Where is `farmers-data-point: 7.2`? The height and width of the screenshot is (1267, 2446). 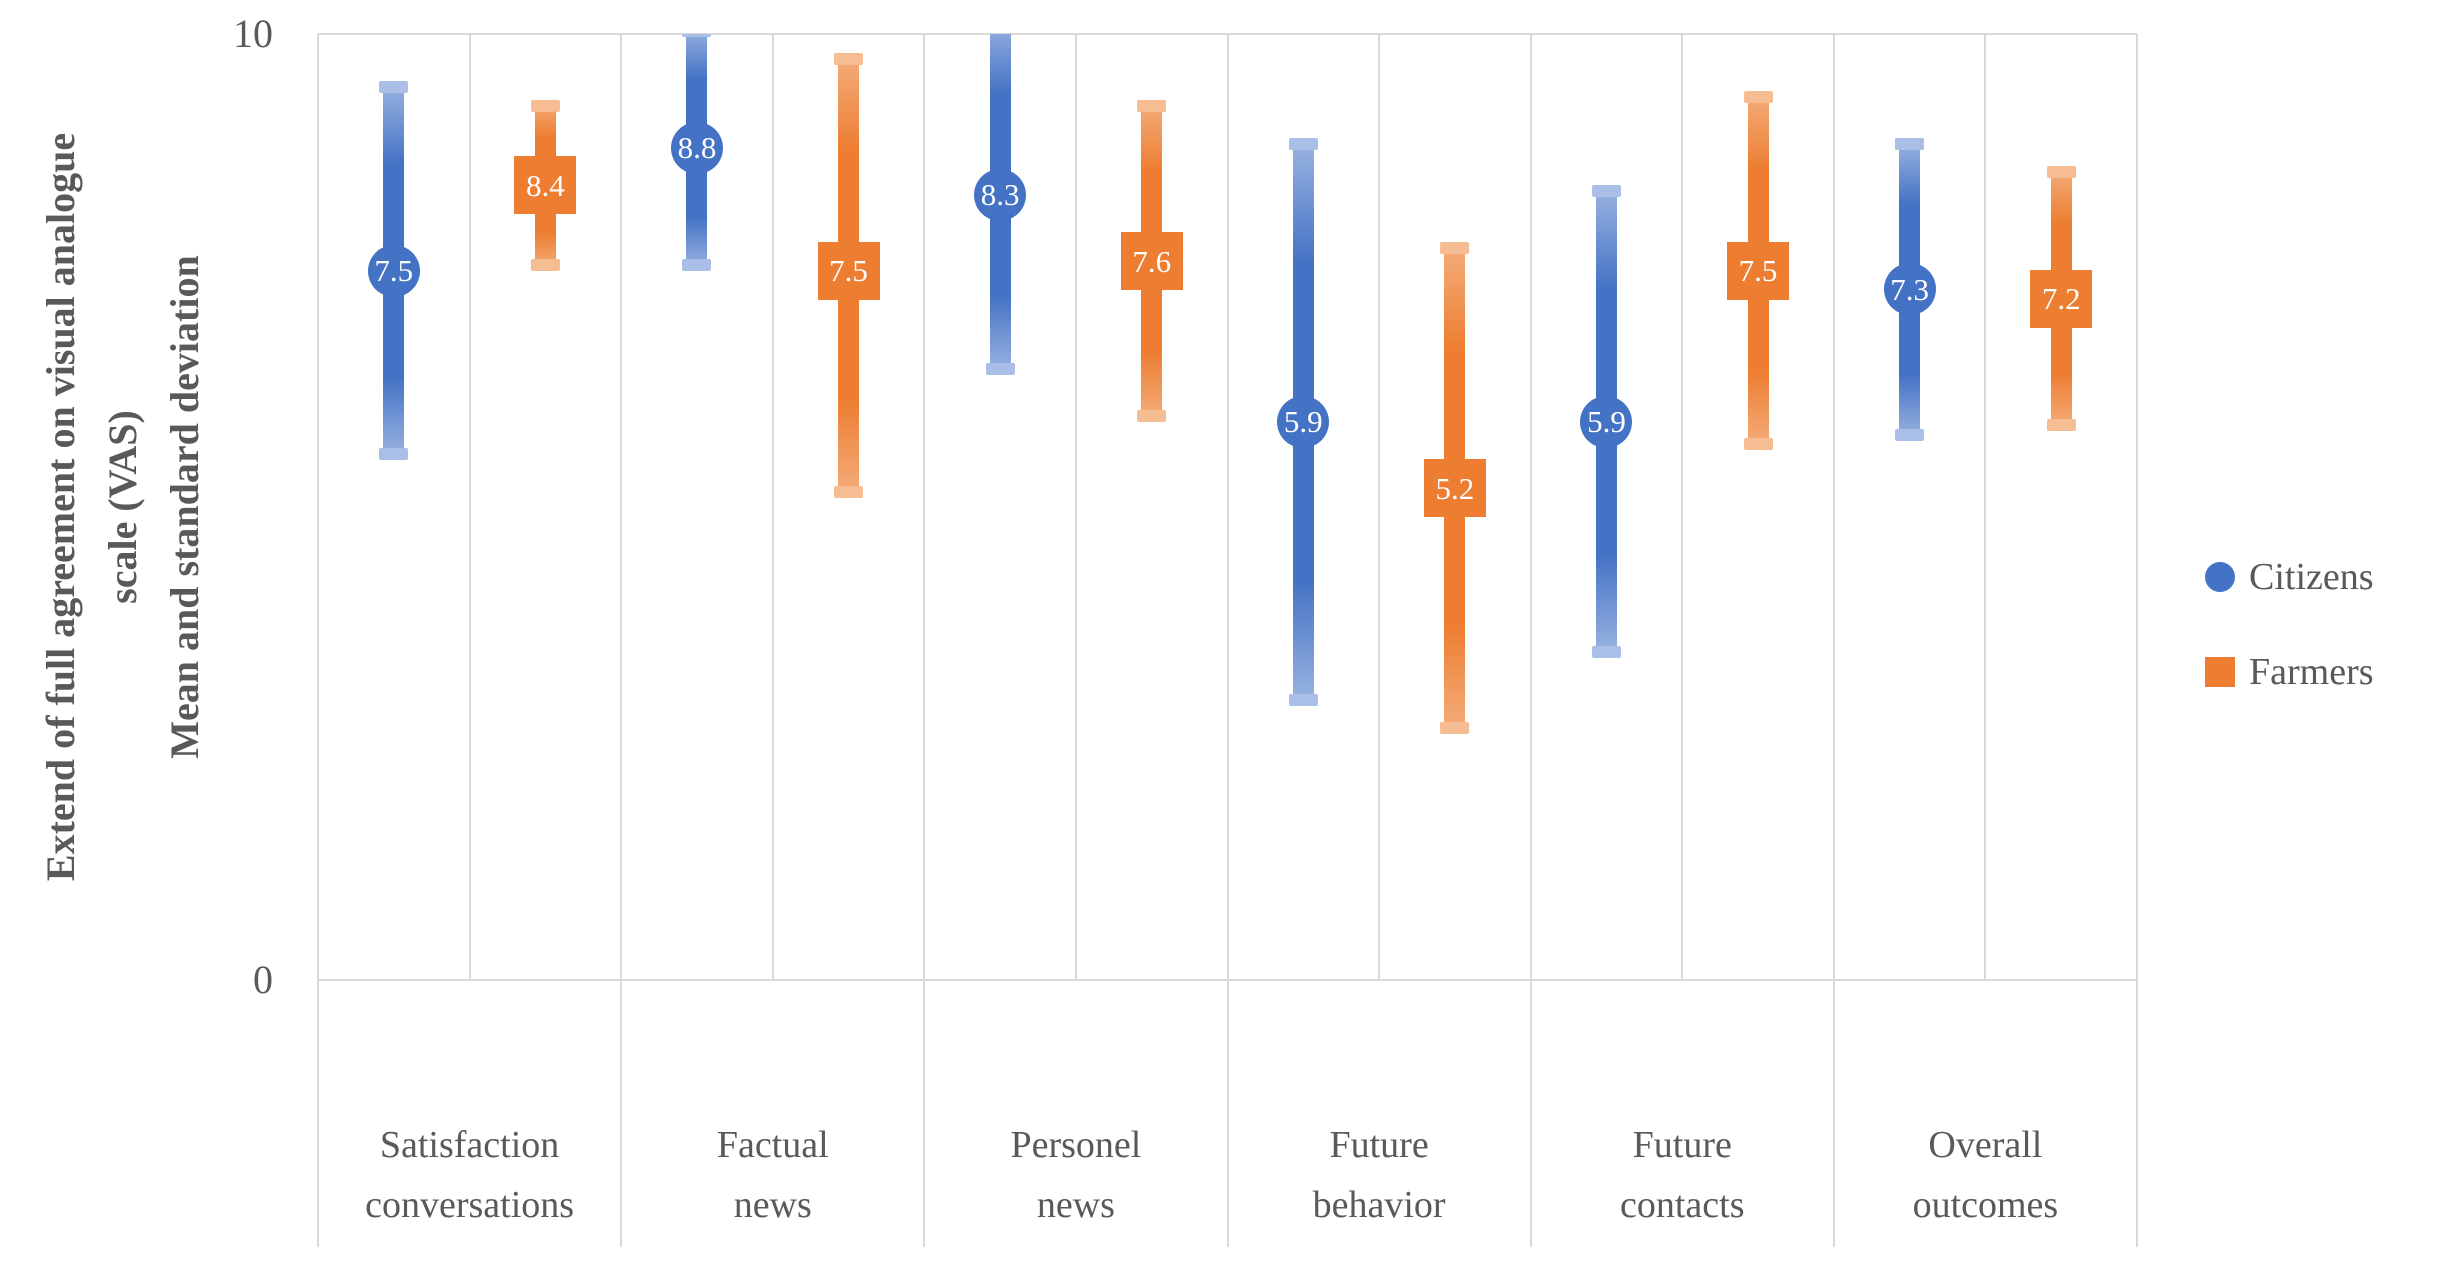
farmers-data-point: 7.2 is located at coordinates (2061, 298).